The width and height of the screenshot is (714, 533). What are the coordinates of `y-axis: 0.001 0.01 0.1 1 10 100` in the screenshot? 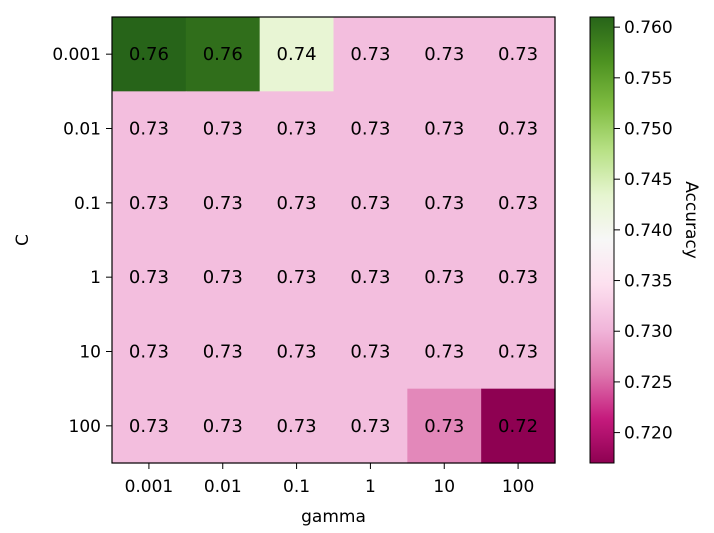 It's located at (82, 241).